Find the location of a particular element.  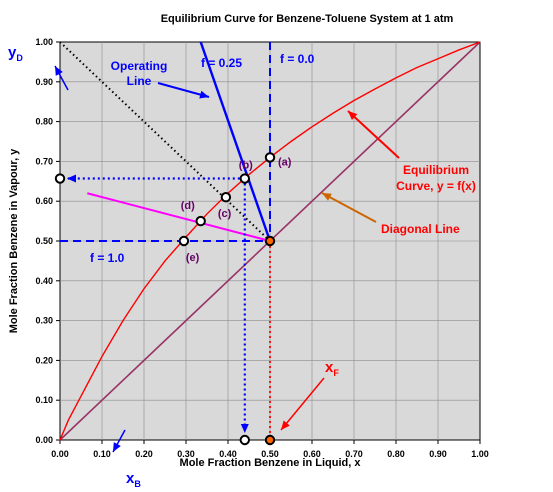

y-tick-label: 1.00 is located at coordinates (44, 42).